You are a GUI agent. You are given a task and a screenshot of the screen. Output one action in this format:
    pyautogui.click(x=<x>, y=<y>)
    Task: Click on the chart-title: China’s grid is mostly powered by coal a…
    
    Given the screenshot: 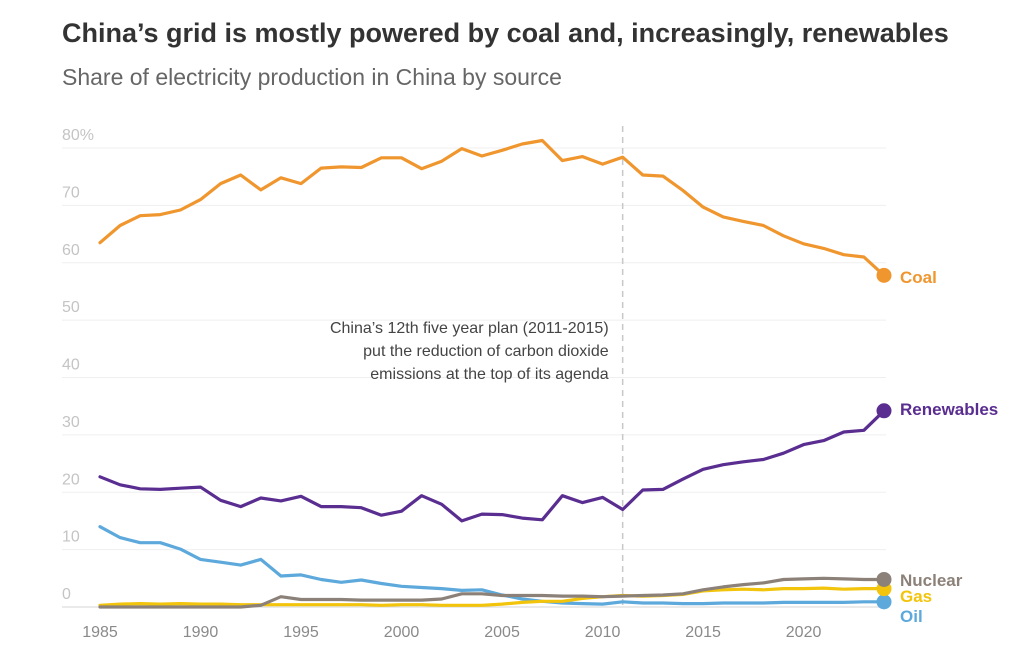 What is the action you would take?
    pyautogui.click(x=505, y=33)
    